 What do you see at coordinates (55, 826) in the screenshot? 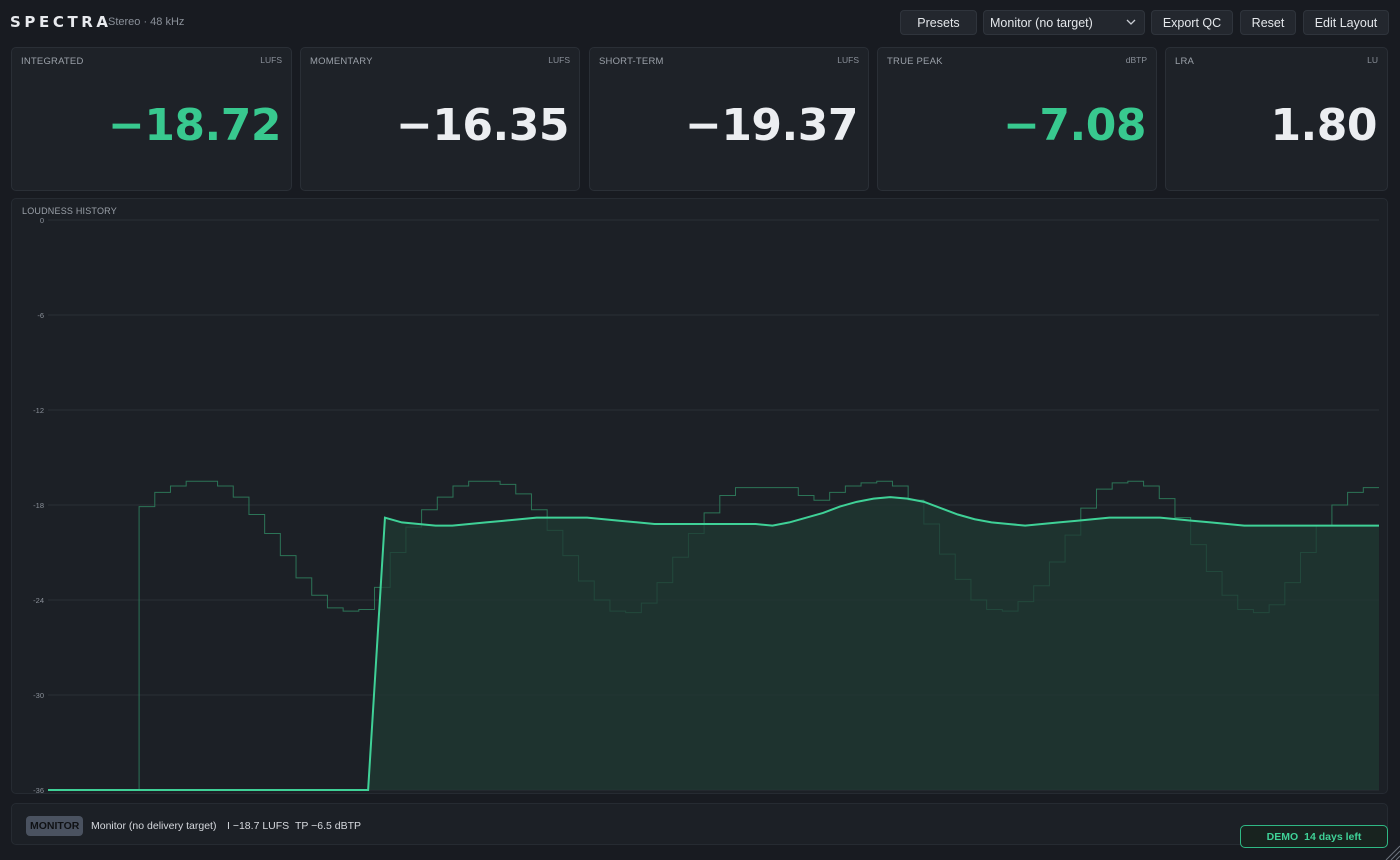
I see `mode-badge: MONITOR` at bounding box center [55, 826].